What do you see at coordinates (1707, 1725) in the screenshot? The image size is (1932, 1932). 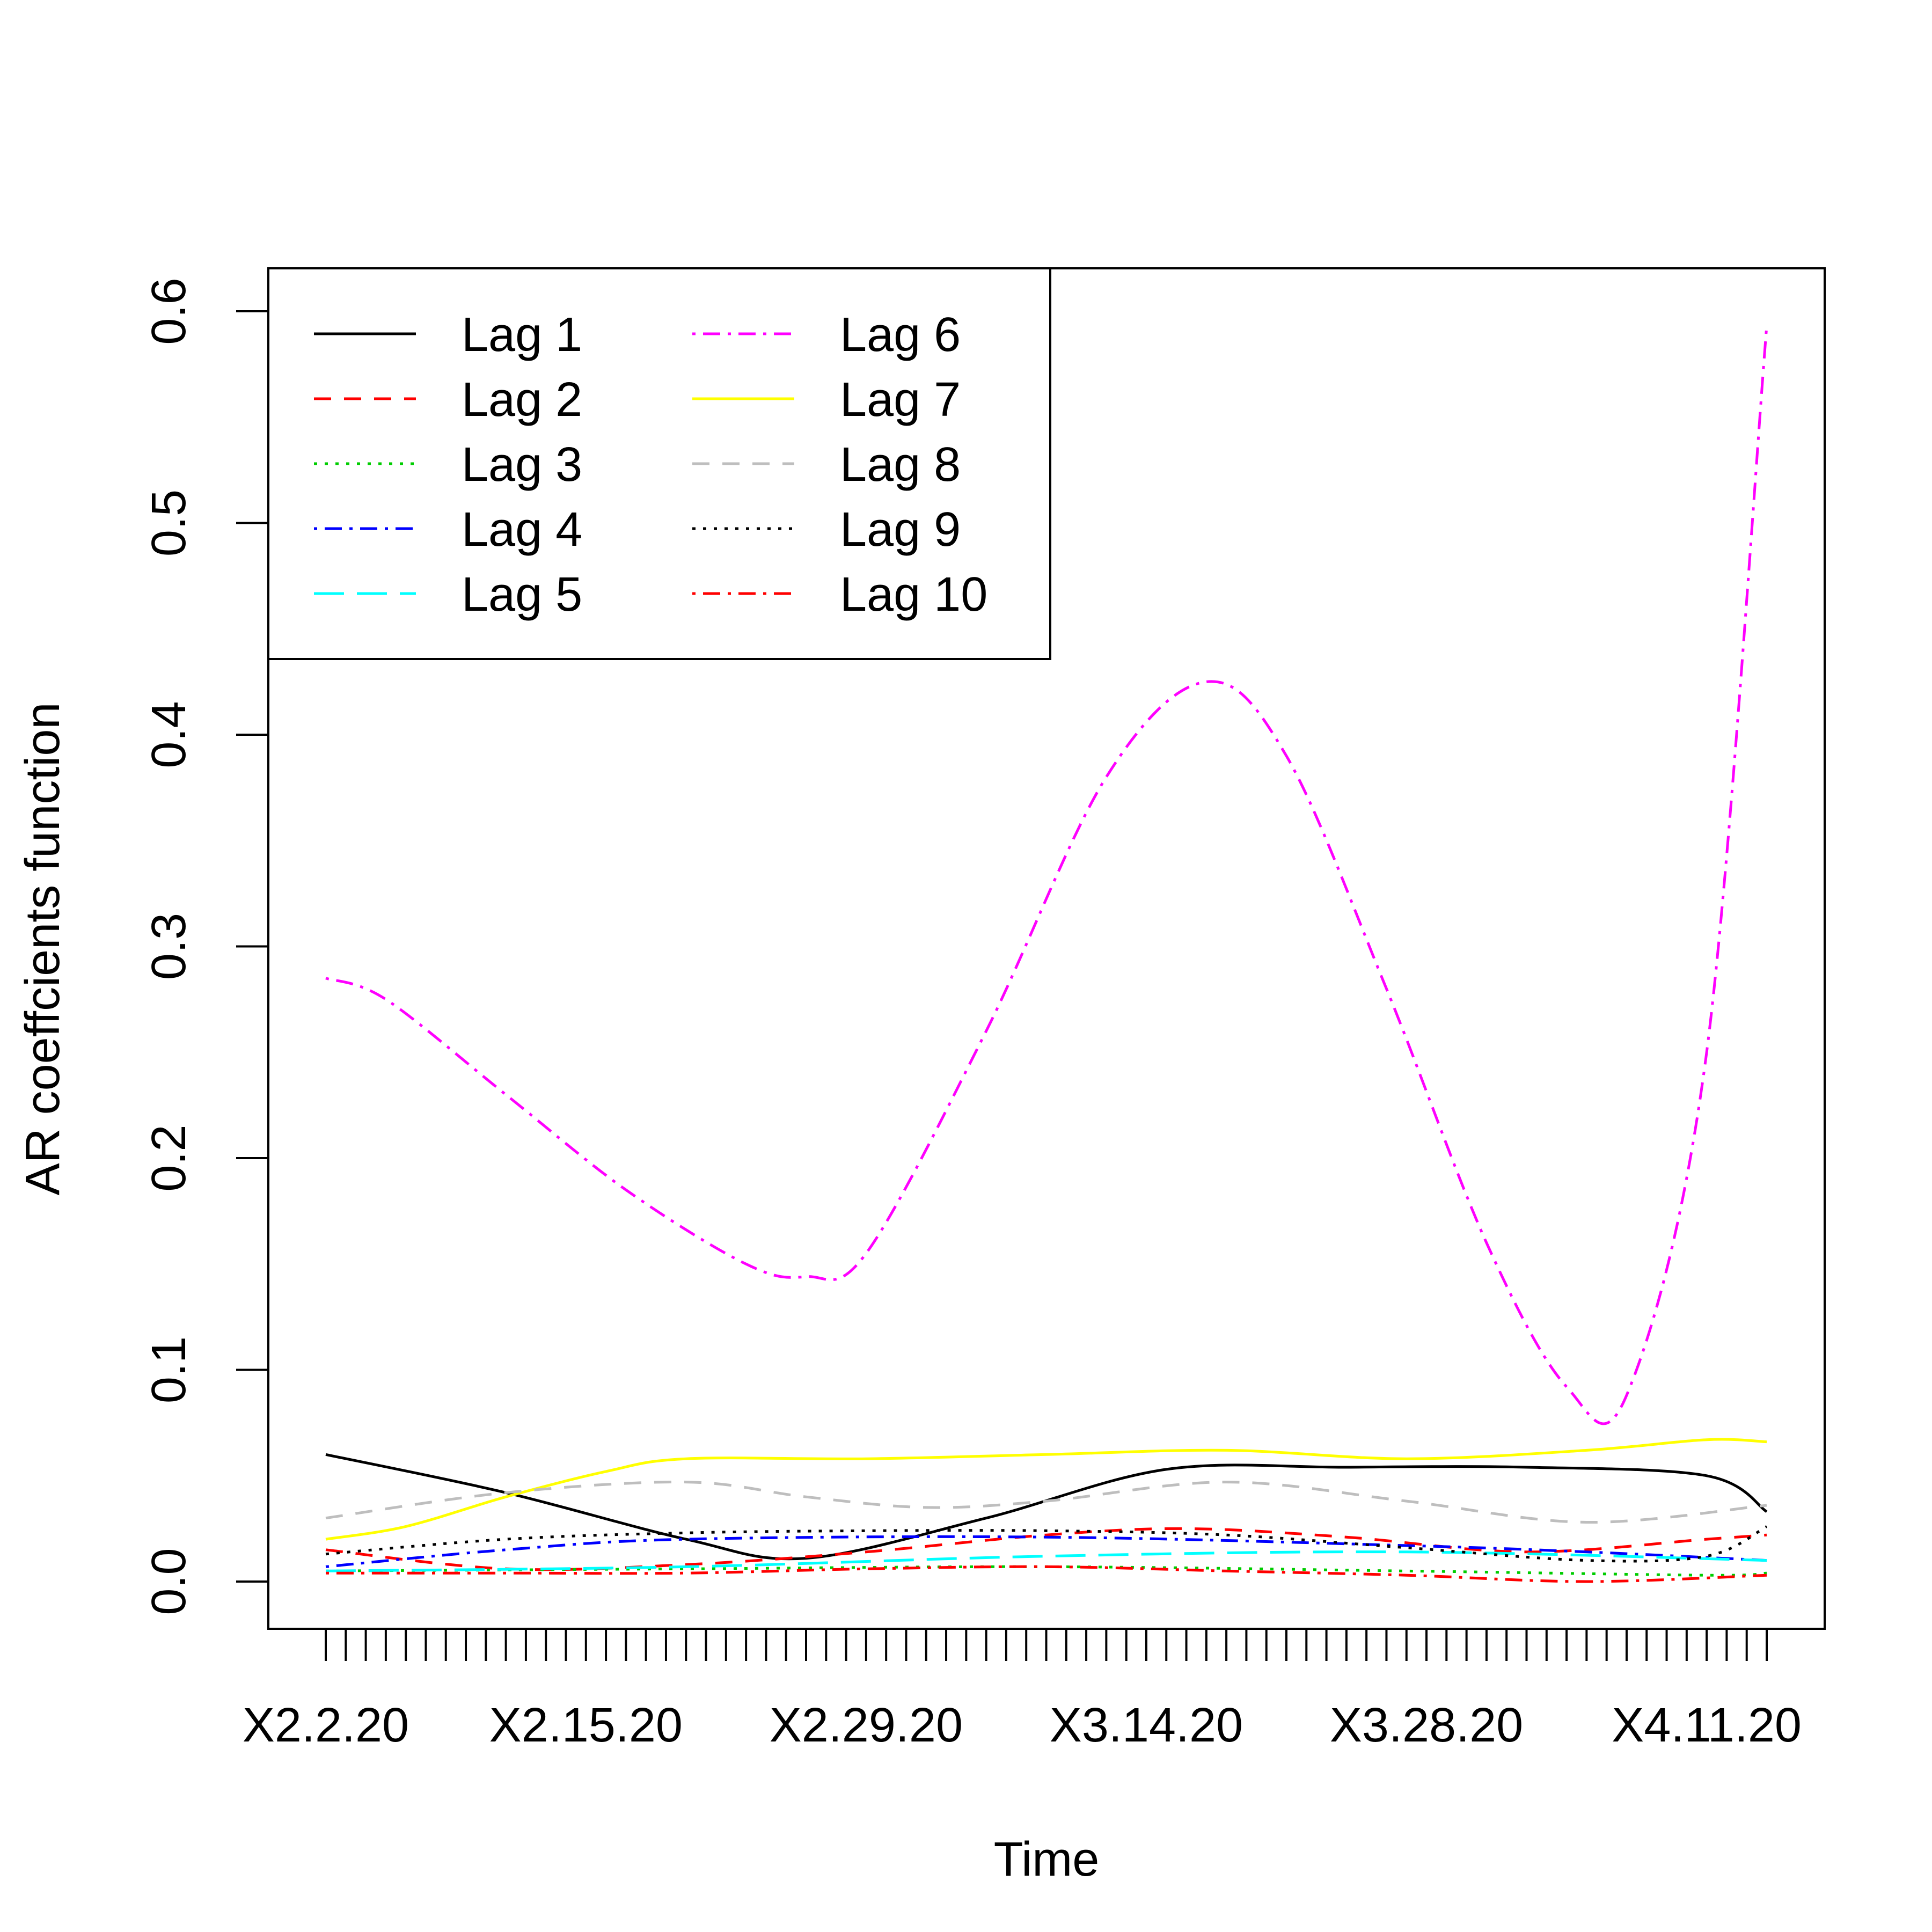 I see `x-tick-label: X4.11.20` at bounding box center [1707, 1725].